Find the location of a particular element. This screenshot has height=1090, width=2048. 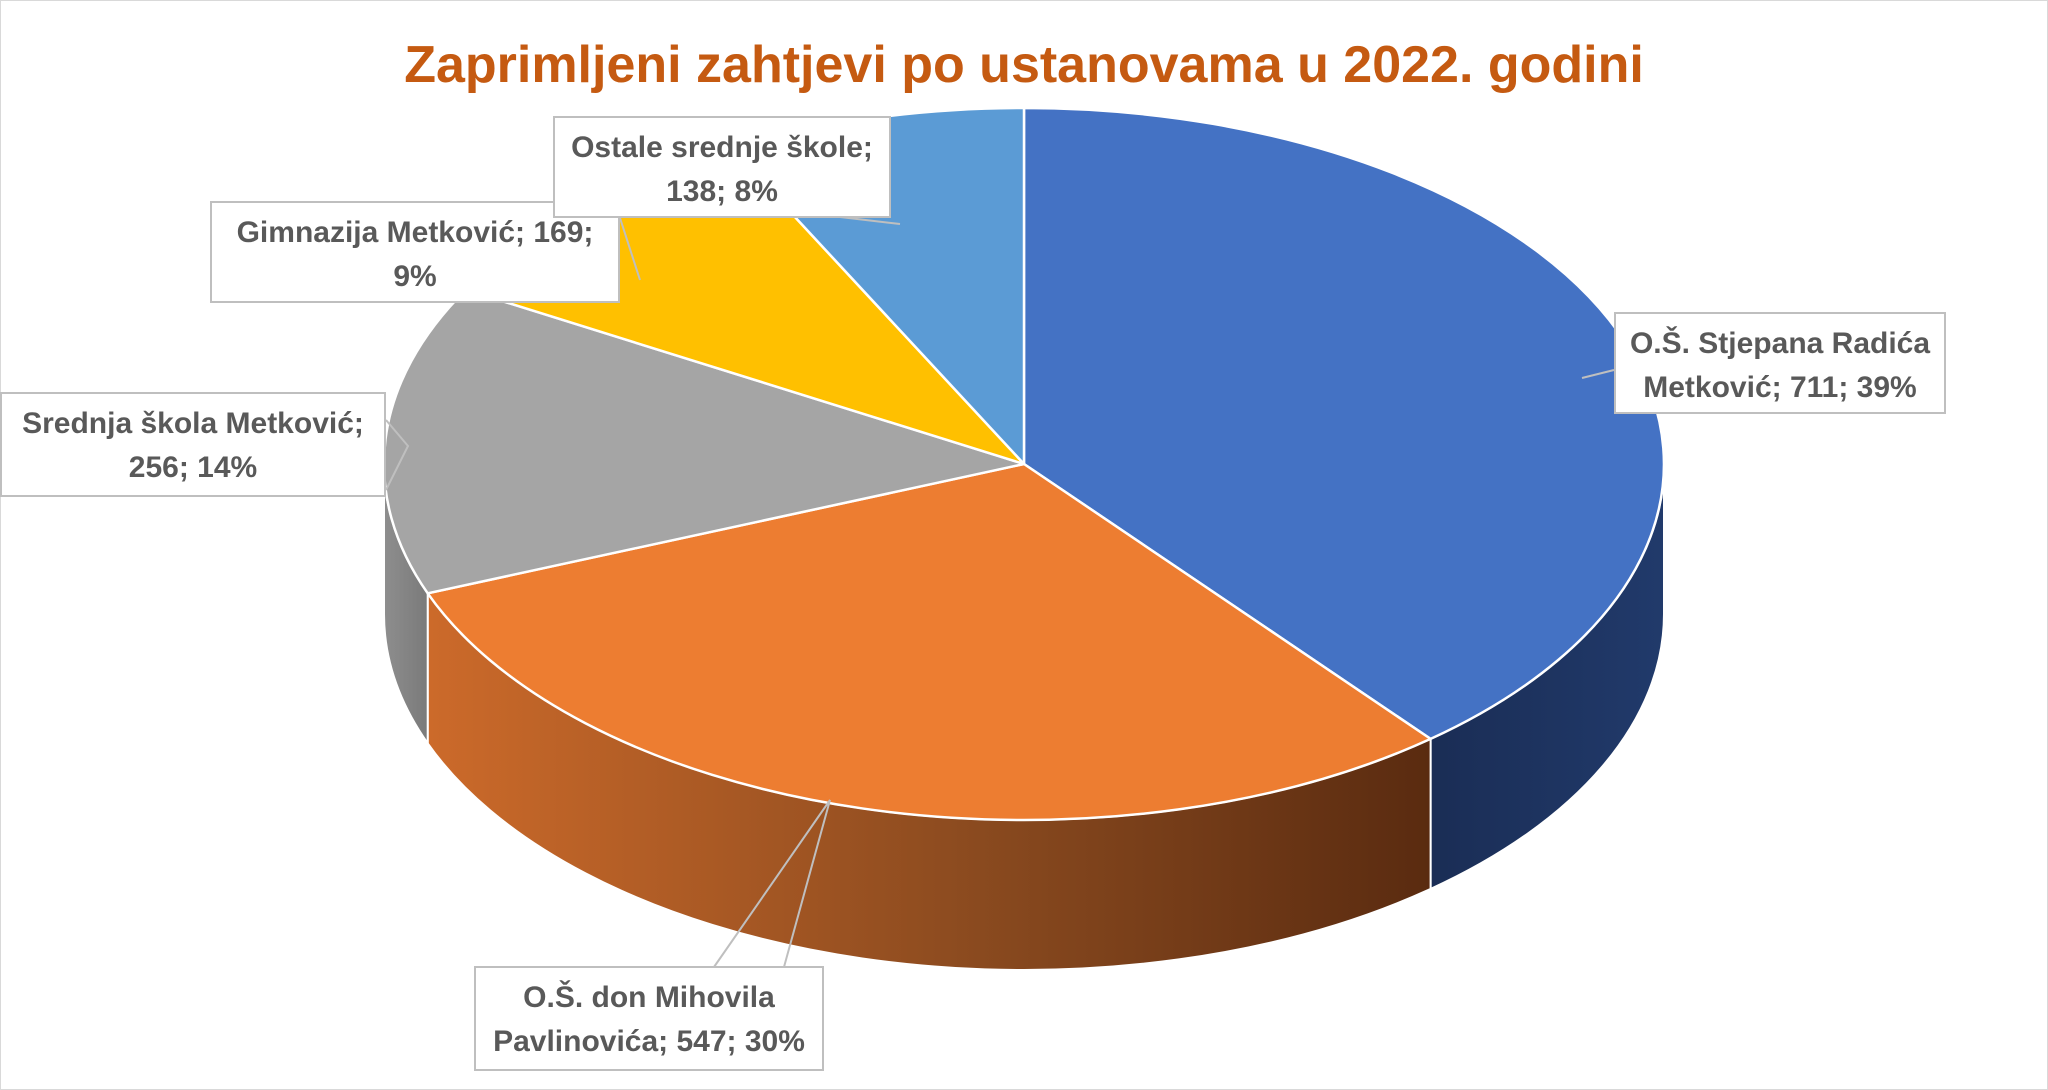

data-label-gimnazija-metkovic: Gimnazija Metković; 169; 9% is located at coordinates (425, 252).